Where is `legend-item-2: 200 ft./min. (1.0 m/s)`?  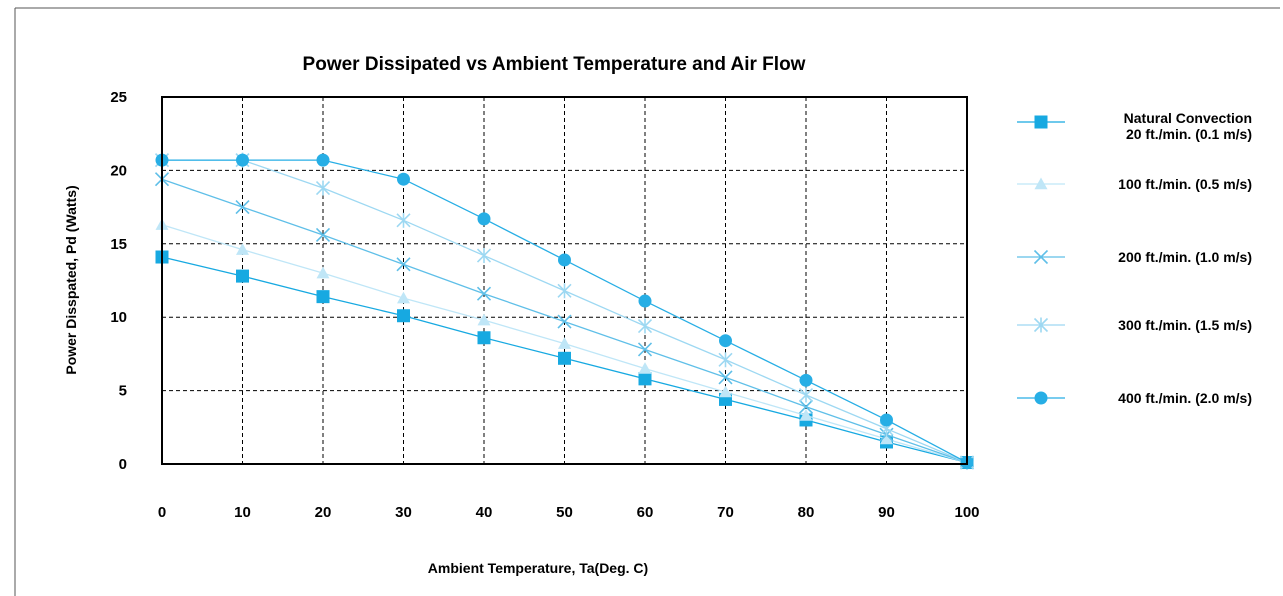 legend-item-2: 200 ft./min. (1.0 m/s) is located at coordinates (1134, 257).